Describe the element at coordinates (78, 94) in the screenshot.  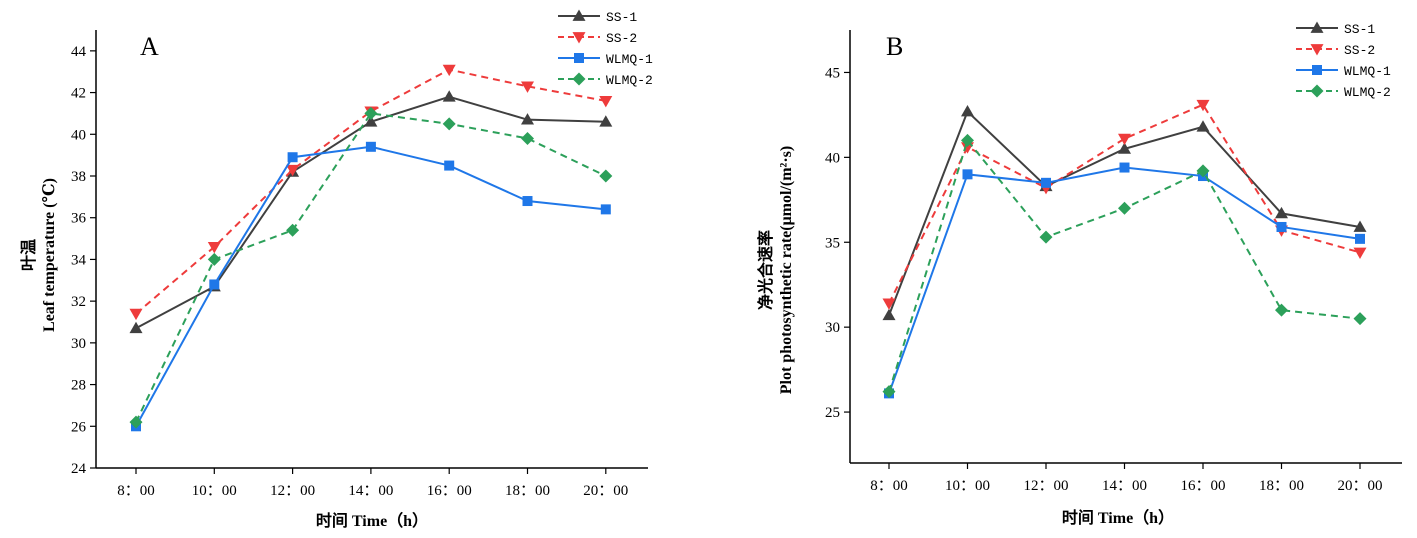
I see `y-tick-label: 42` at that location.